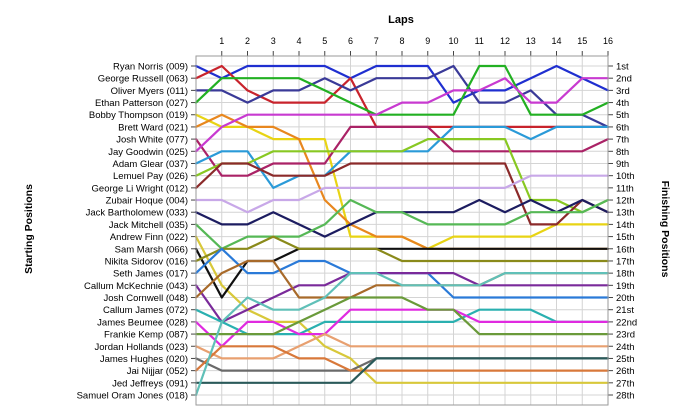  What do you see at coordinates (416, 46) in the screenshot?
I see `lap-tick-labels: 1 2 3 4 5 6 7 8 9 10 11 12 13 14 15 16` at bounding box center [416, 46].